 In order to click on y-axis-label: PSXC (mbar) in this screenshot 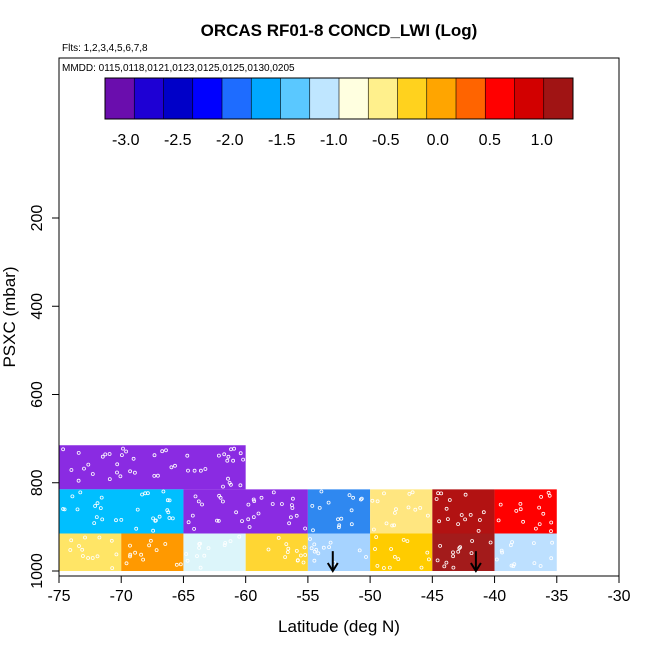, I will do `click(9, 316)`.